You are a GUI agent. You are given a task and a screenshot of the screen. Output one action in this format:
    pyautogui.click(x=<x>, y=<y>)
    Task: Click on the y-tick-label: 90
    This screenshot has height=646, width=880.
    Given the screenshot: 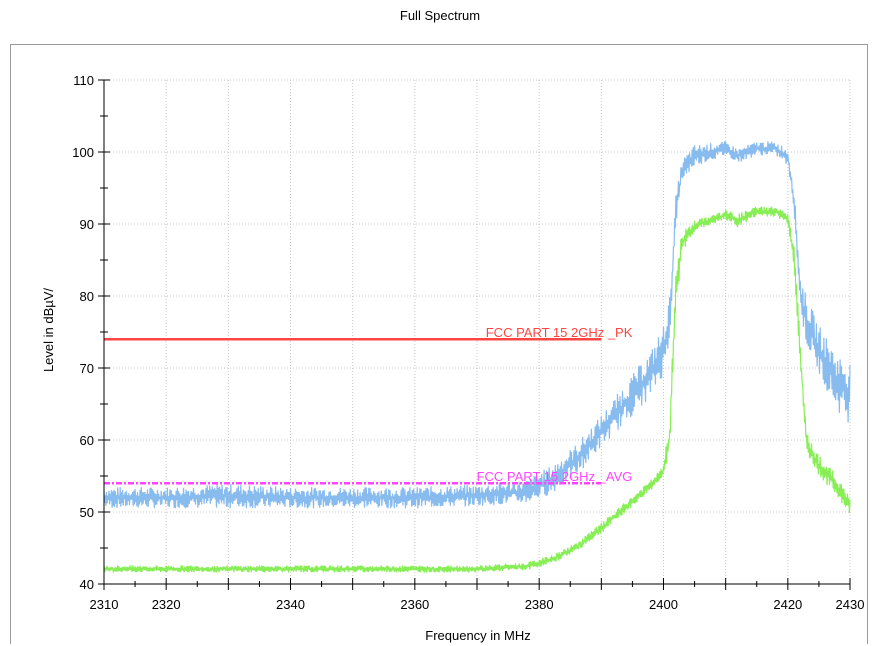 What is the action you would take?
    pyautogui.click(x=87, y=224)
    